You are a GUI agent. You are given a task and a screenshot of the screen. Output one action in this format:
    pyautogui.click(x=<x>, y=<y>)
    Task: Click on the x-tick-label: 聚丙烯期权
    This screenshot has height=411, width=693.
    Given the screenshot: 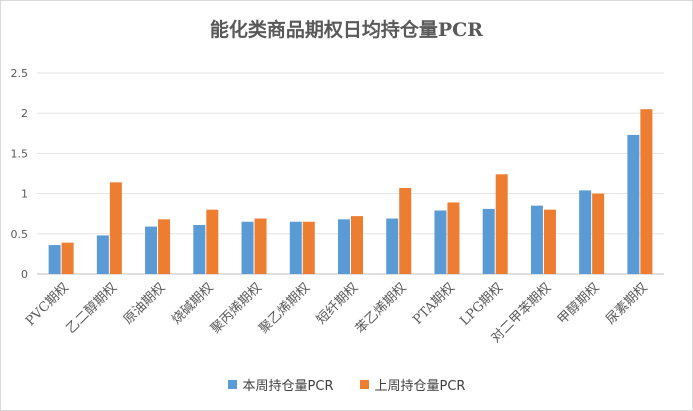 What is the action you would take?
    pyautogui.click(x=236, y=308)
    